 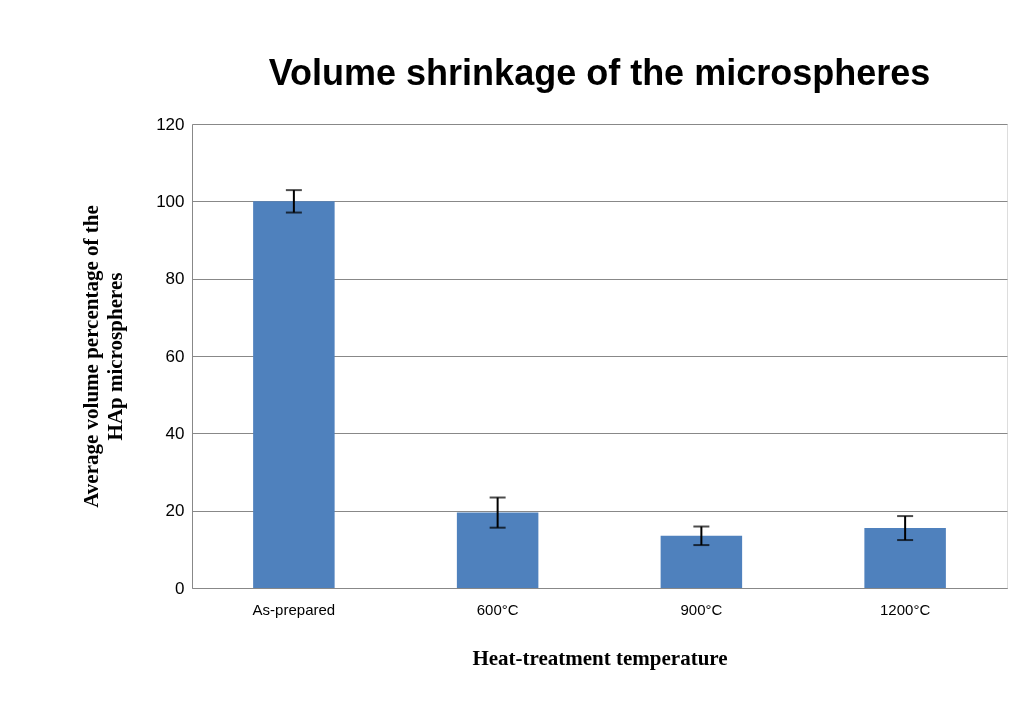 I want to click on y-tick-label: 120, so click(x=170, y=124).